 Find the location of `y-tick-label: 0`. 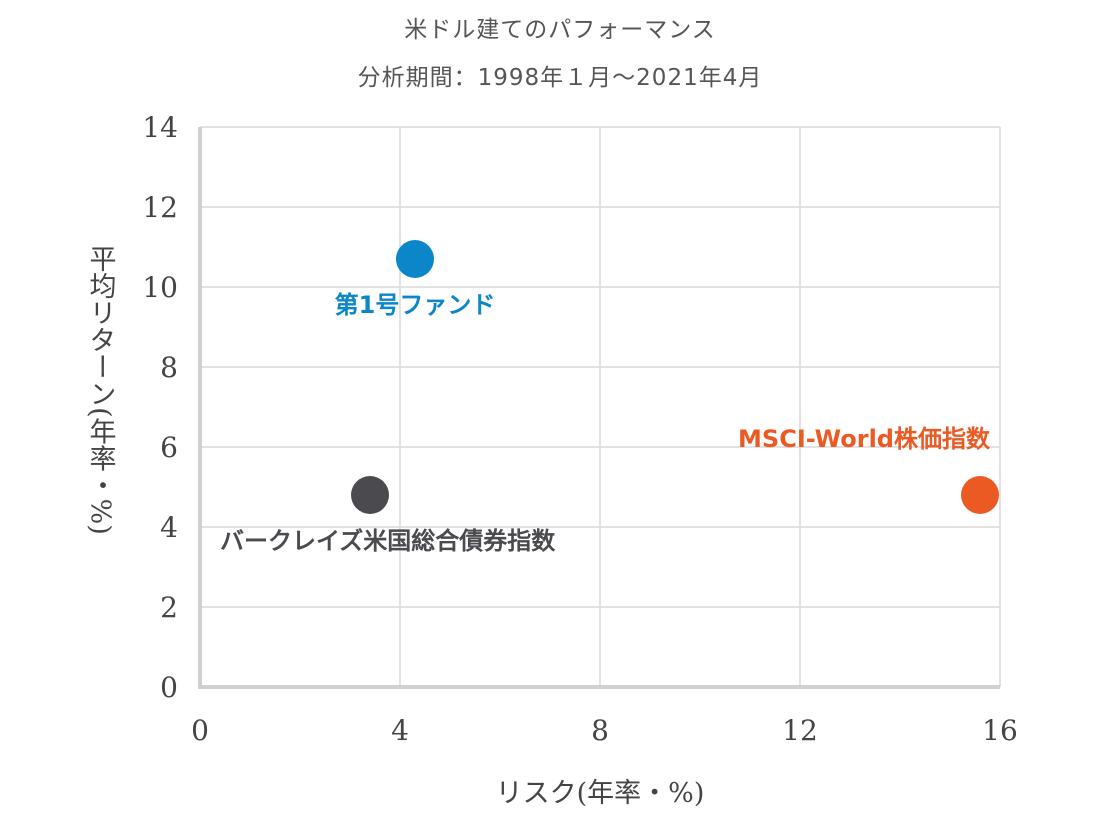

y-tick-label: 0 is located at coordinates (169, 687).